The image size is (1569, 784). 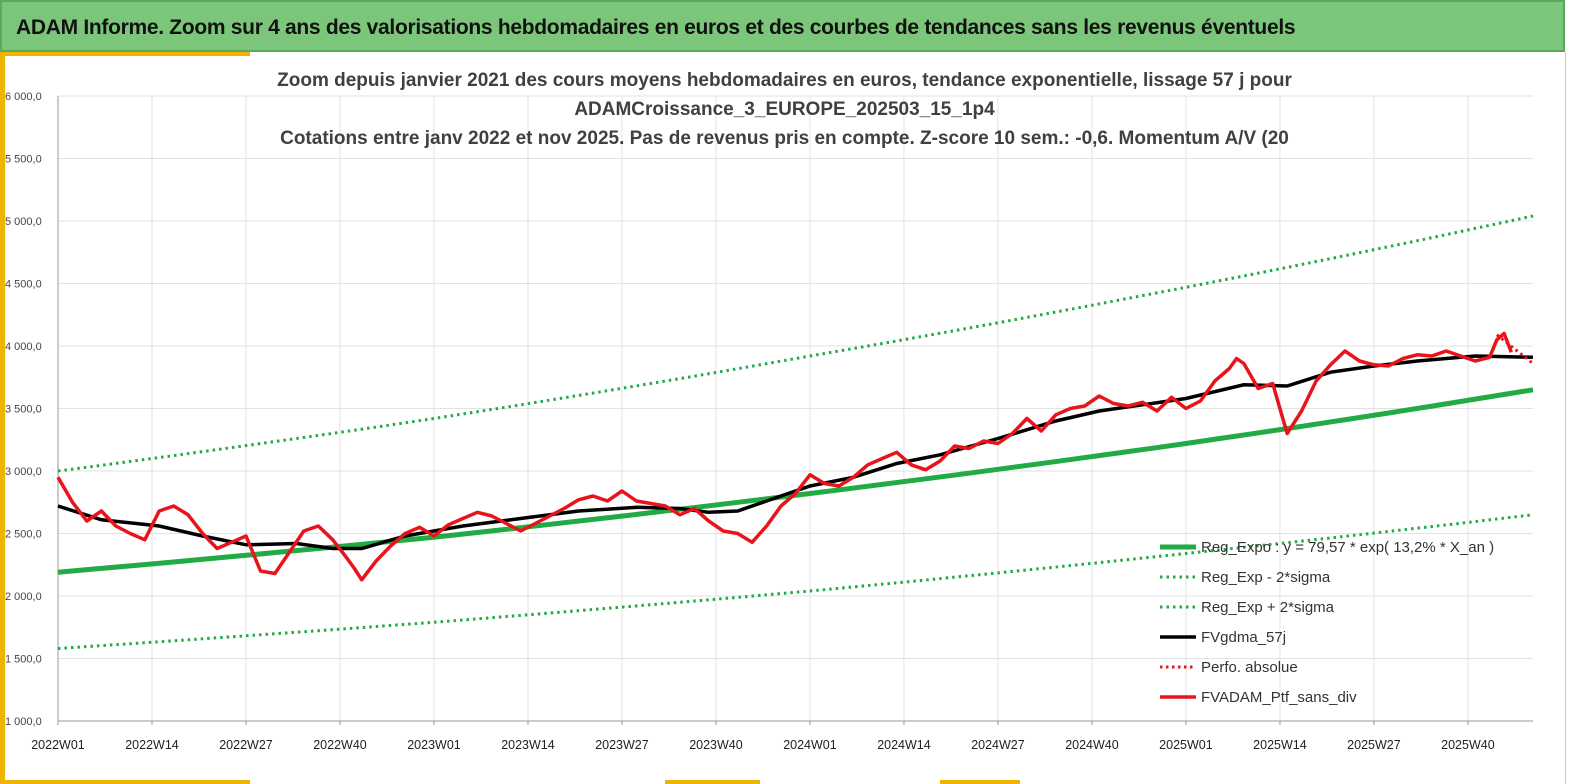 What do you see at coordinates (998, 745) in the screenshot?
I see `x-tick-label: 2024W27` at bounding box center [998, 745].